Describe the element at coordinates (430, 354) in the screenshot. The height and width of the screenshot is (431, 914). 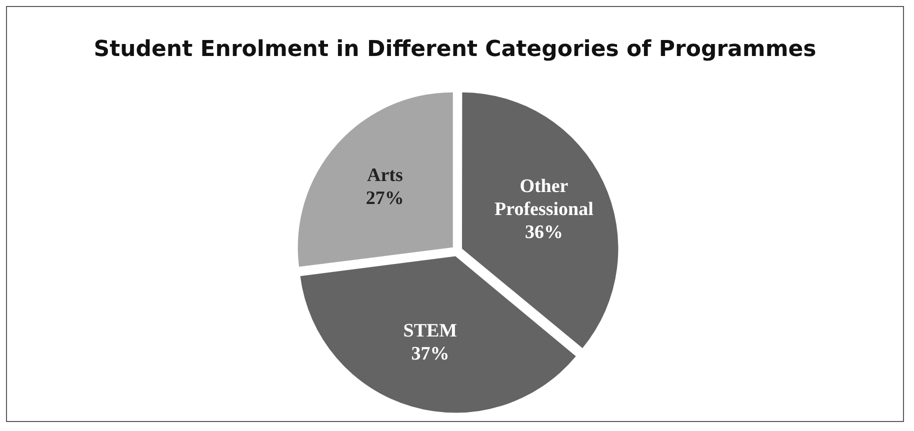
I see `data-label: 37%` at that location.